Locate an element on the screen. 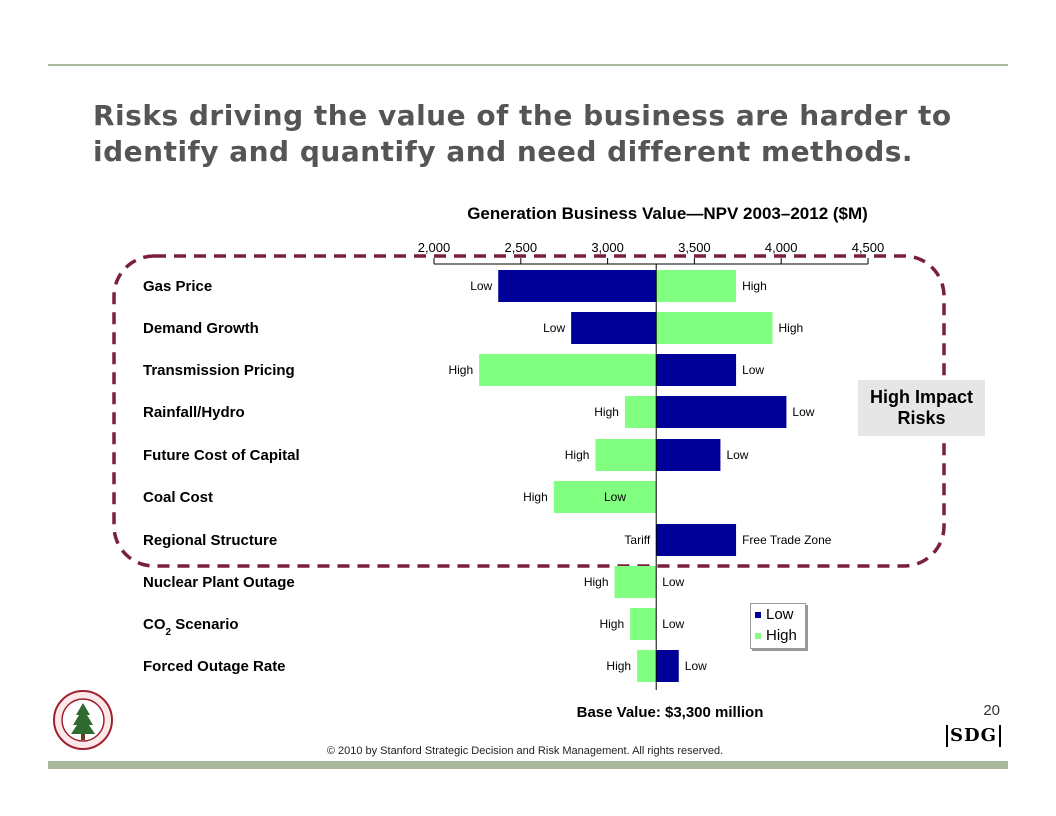  row-label-8: CO2 Scenario is located at coordinates (191, 627).